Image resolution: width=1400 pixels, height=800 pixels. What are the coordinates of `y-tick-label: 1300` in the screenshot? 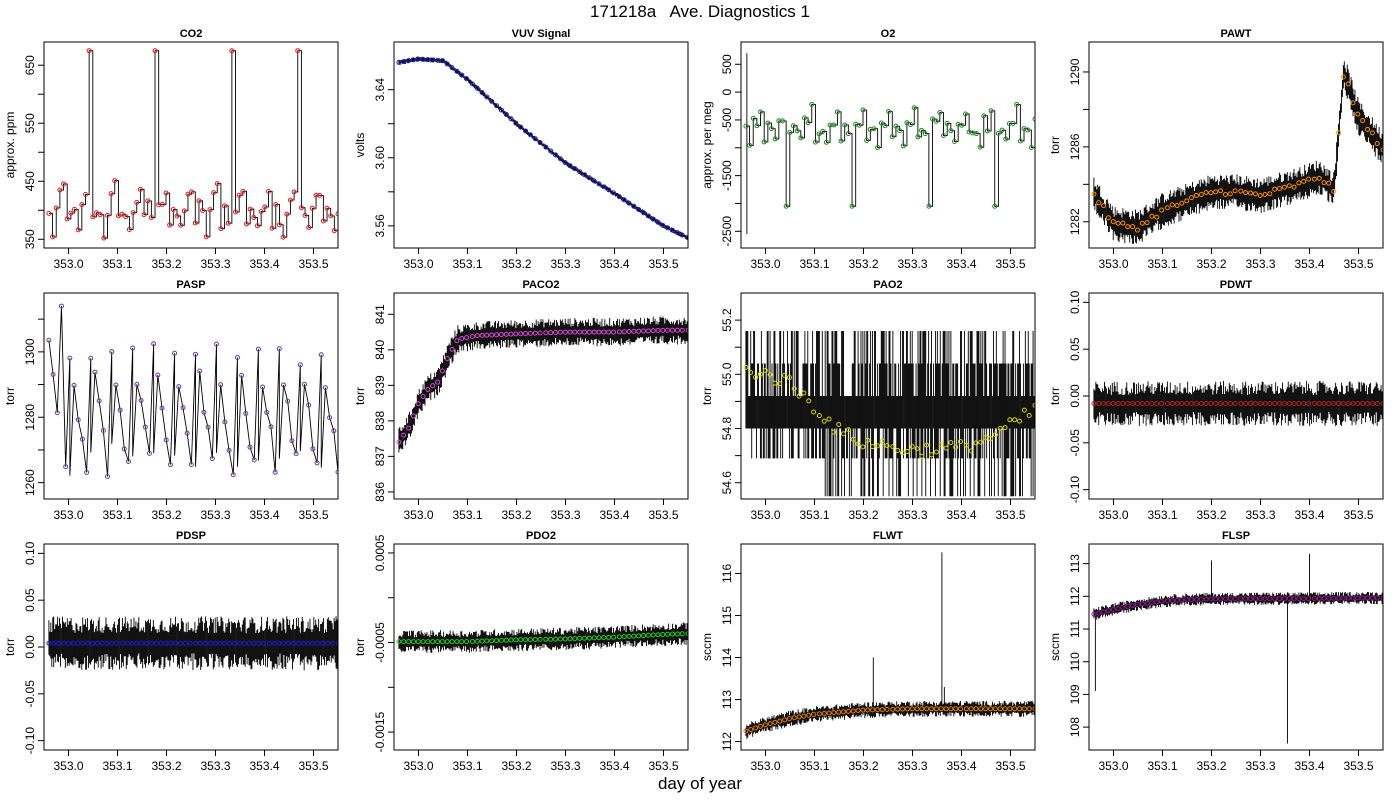 It's located at (30, 351).